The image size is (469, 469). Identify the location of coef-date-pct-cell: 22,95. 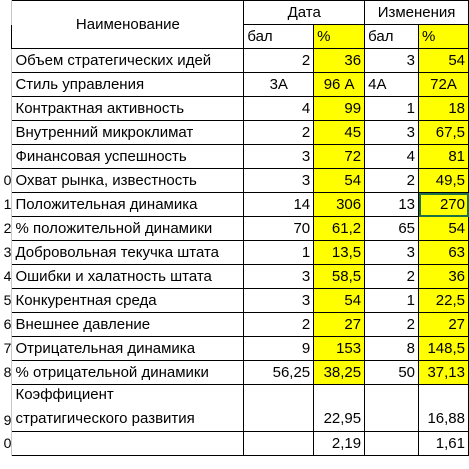
(339, 408).